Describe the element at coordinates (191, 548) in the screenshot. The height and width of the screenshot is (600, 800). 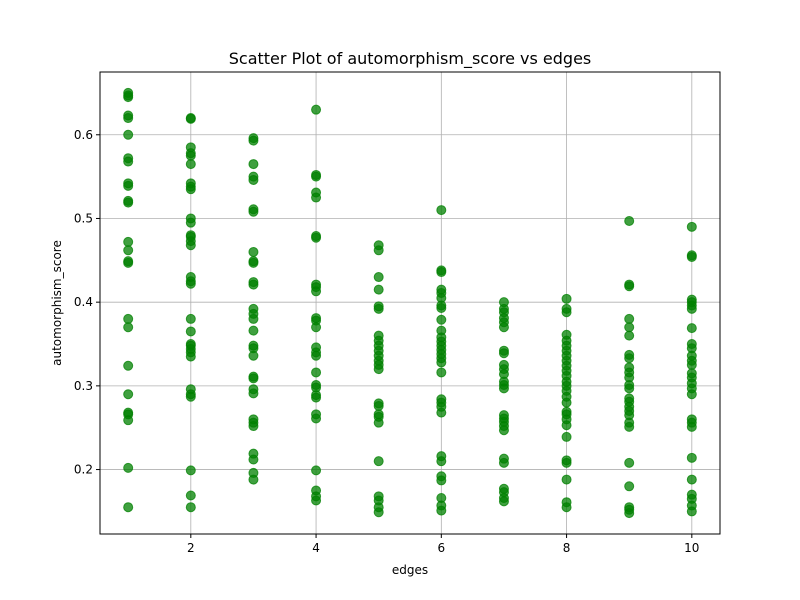
I see `x-tick-label: 2` at that location.